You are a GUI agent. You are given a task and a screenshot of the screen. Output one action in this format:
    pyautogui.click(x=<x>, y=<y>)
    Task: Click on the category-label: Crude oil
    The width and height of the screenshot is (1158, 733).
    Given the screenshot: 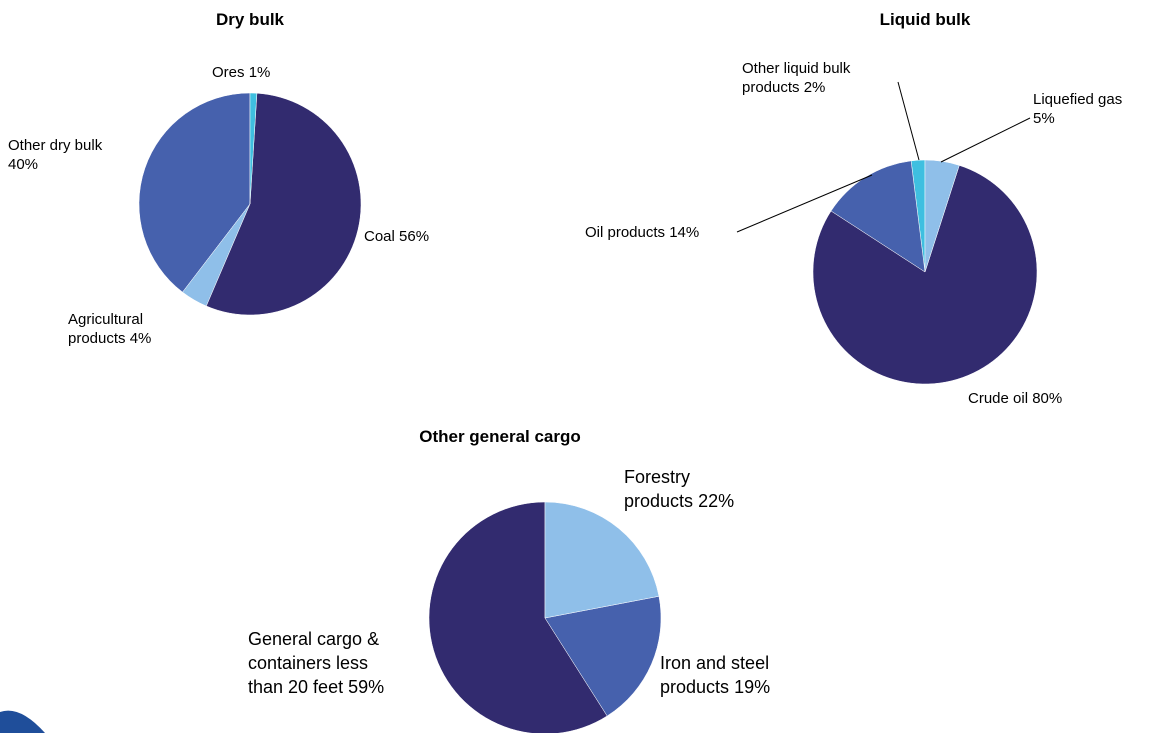 What is the action you would take?
    pyautogui.click(x=998, y=398)
    